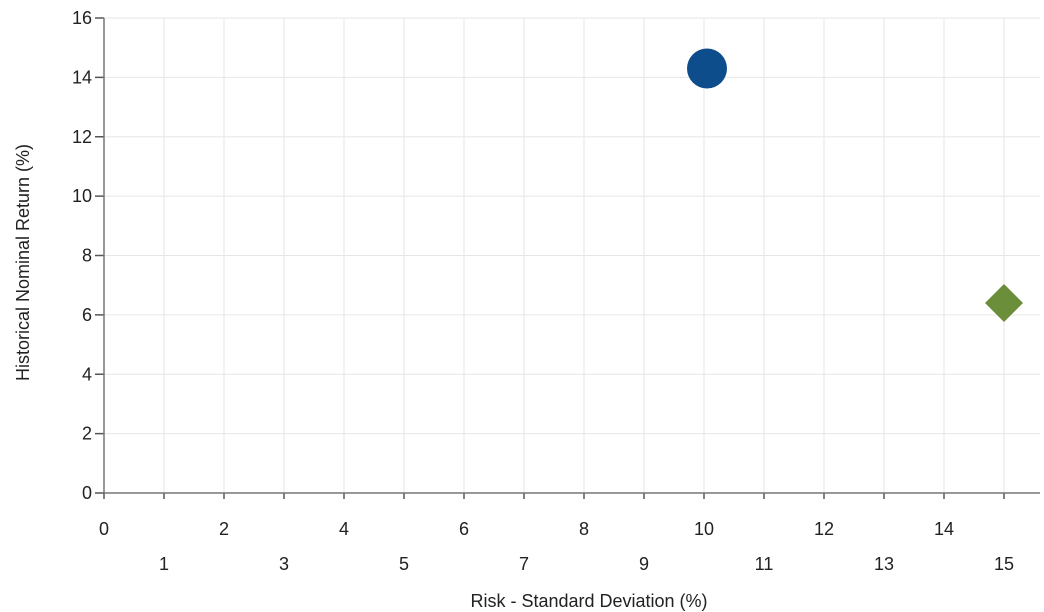 The height and width of the screenshot is (612, 1044). Describe the element at coordinates (704, 529) in the screenshot. I see `x-tick-label: 10` at that location.